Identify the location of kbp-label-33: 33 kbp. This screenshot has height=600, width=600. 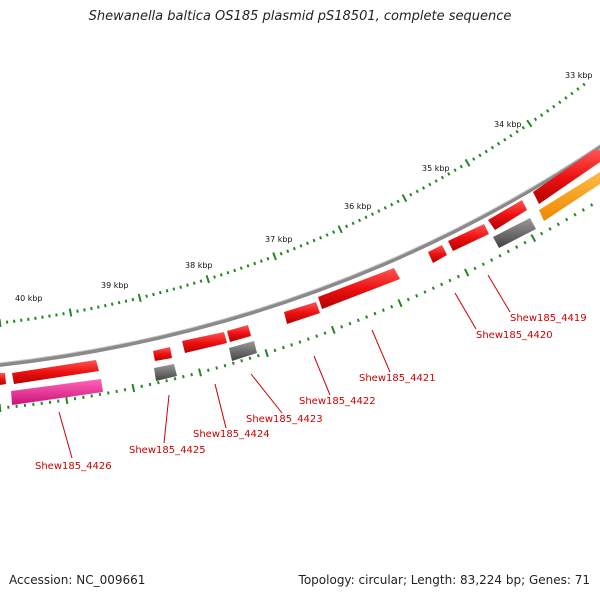
(579, 75).